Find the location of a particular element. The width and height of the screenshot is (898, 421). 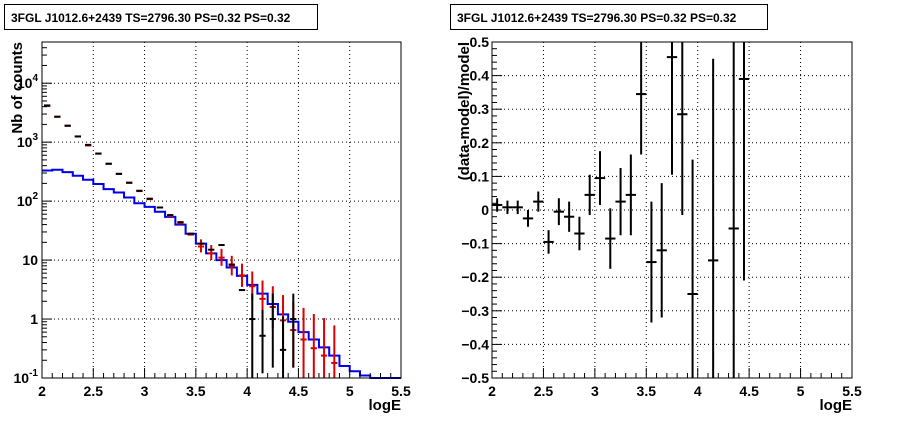

counts-x-axis-label: logE is located at coordinates (385, 405).